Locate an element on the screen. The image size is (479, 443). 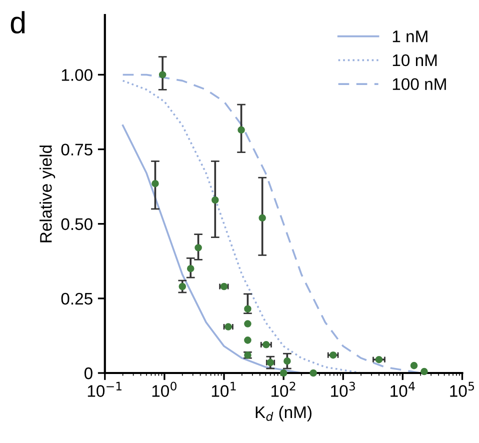
y-tick-label: 1.00 is located at coordinates (77, 75).